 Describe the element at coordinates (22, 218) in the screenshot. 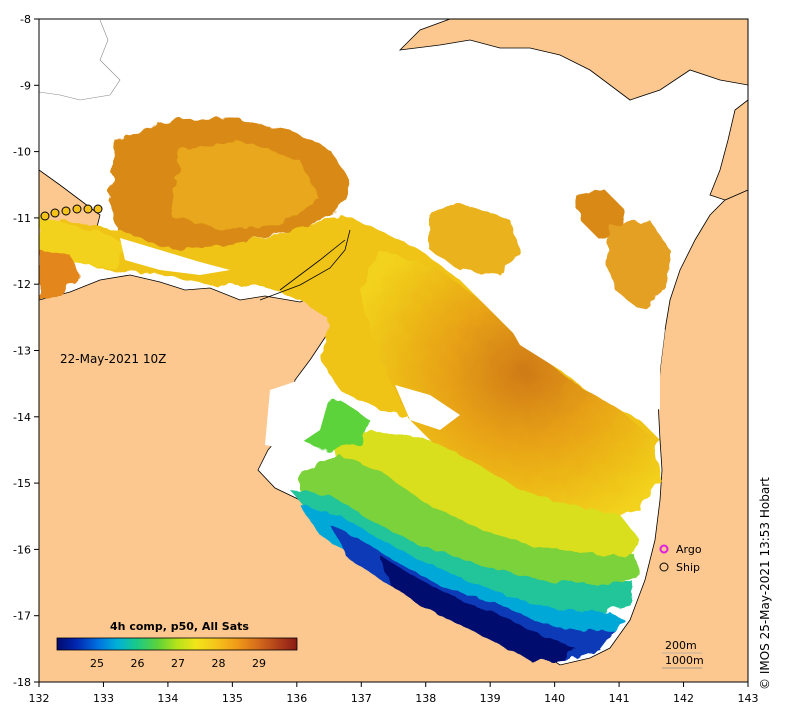

I see `lat-tick-label: -11` at that location.